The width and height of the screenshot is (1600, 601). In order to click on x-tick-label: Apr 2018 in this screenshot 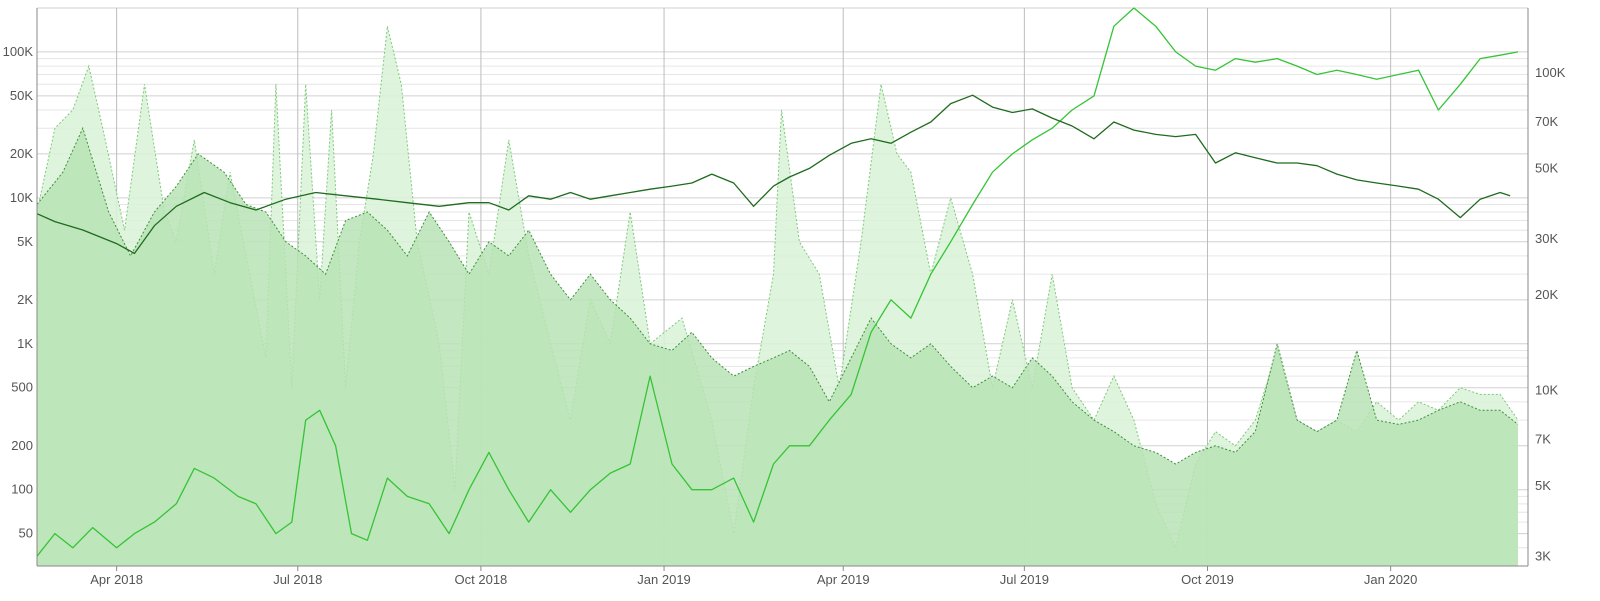, I will do `click(116, 579)`.